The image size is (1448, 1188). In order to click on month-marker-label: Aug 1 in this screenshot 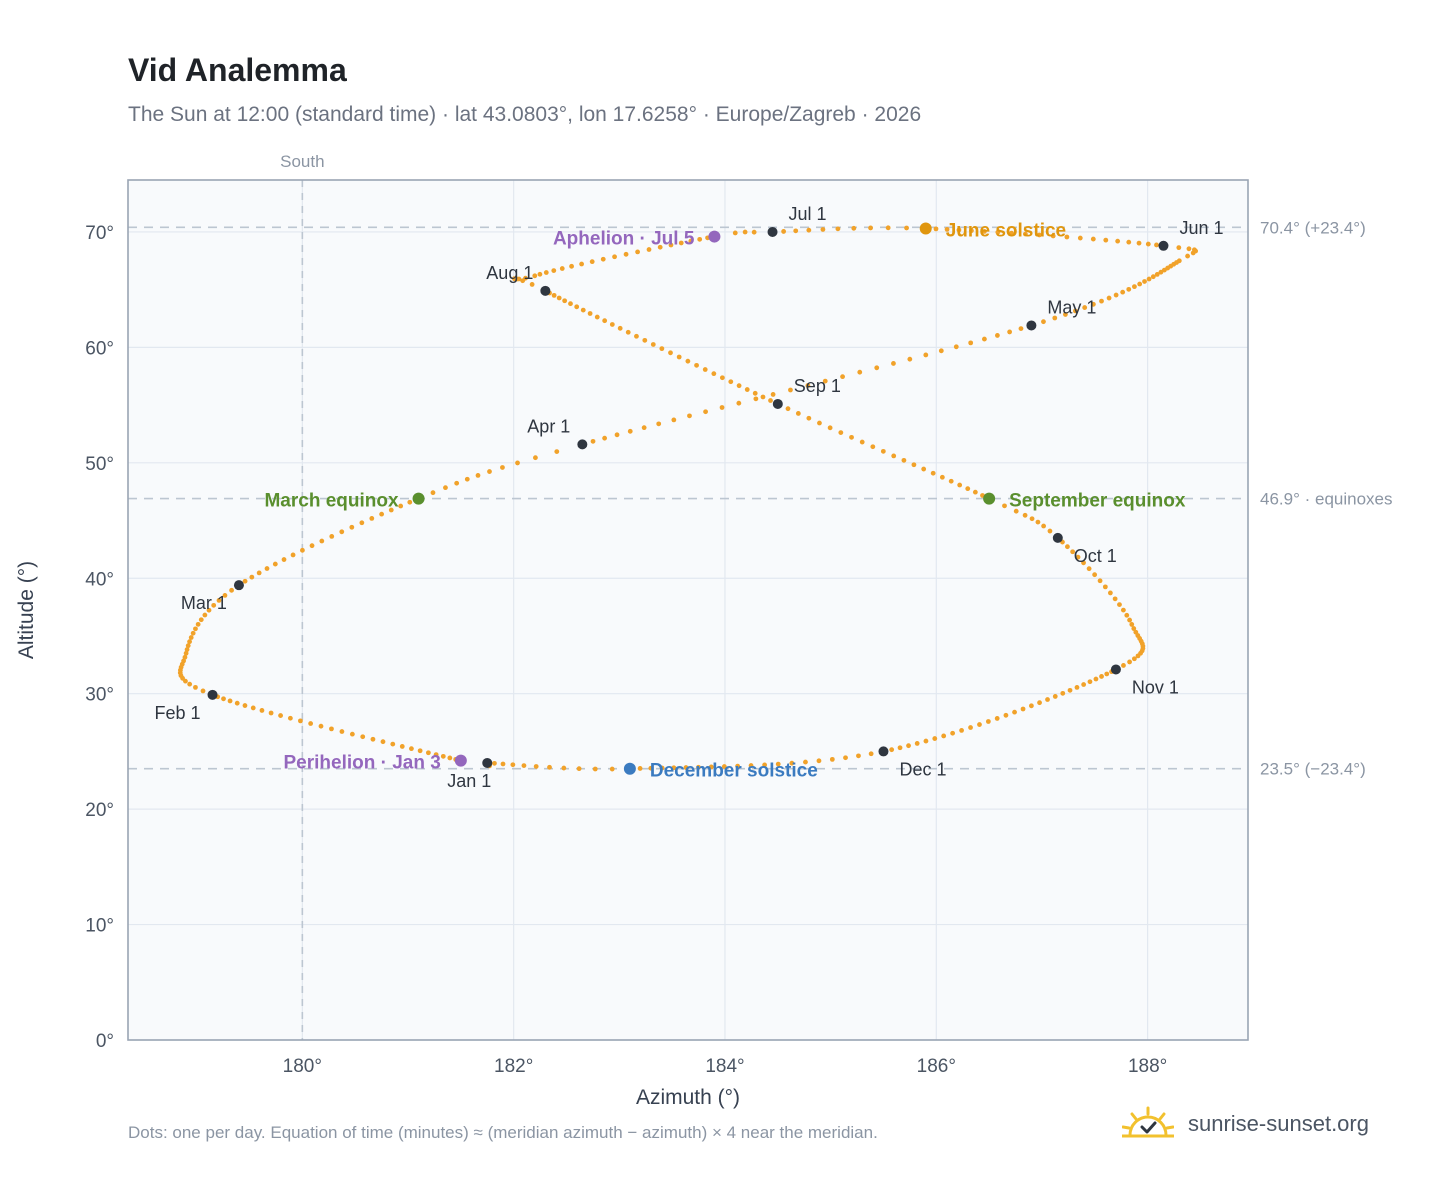, I will do `click(509, 273)`.